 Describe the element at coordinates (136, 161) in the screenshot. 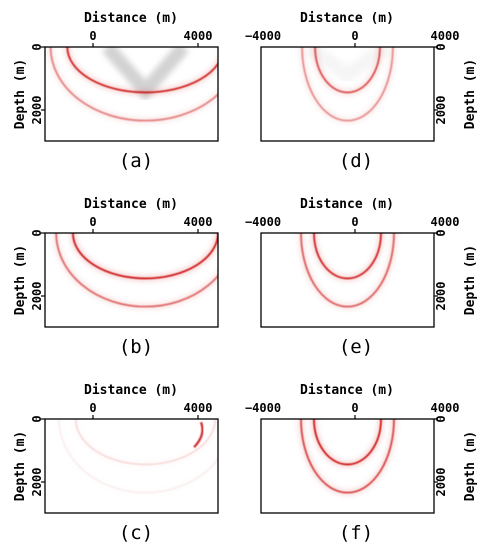

I see `panel-caption: (a)` at that location.